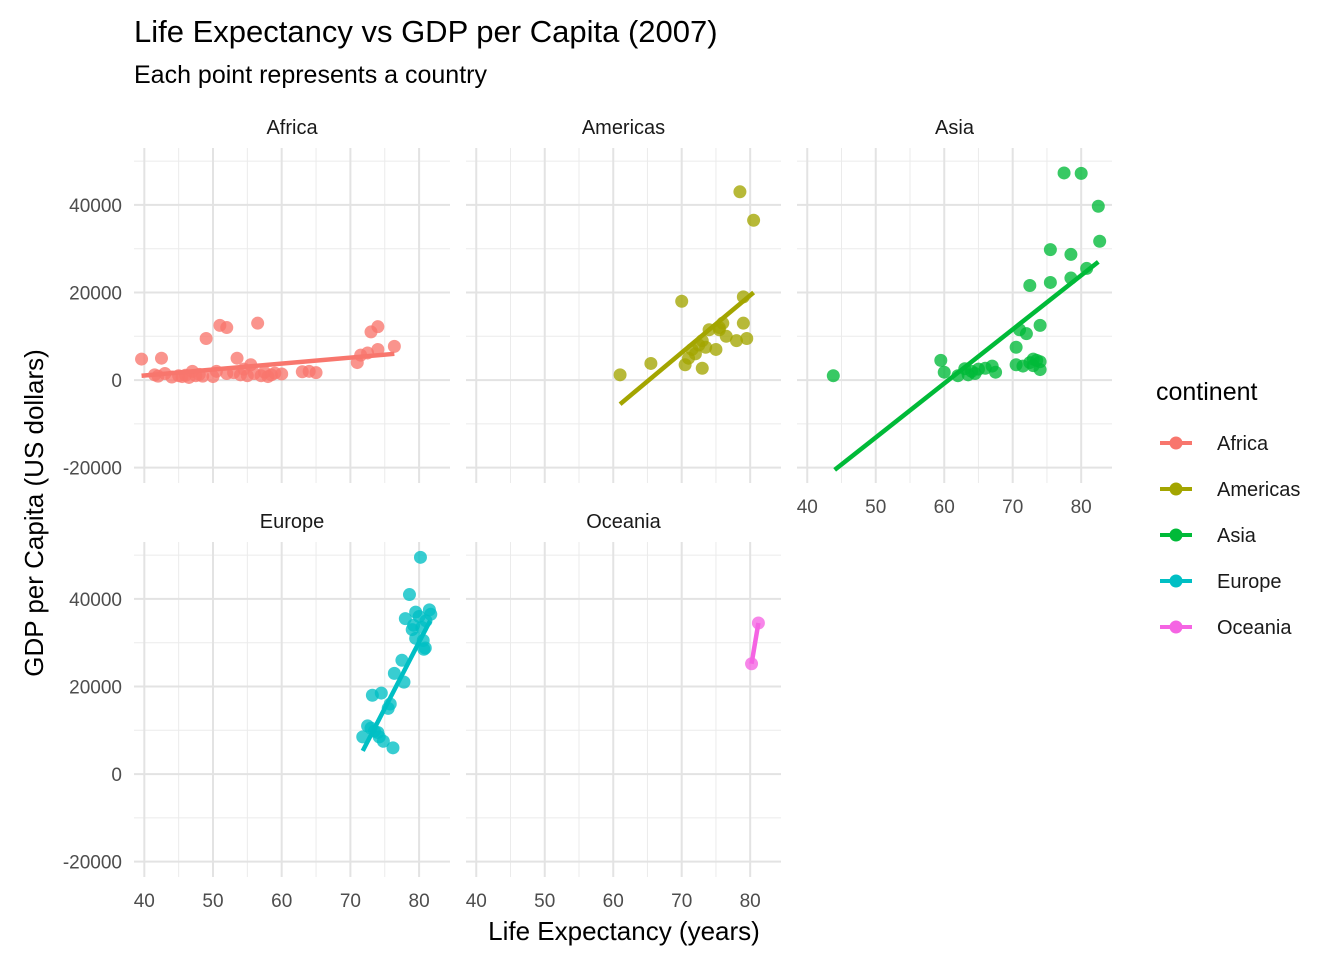 The width and height of the screenshot is (1344, 960). What do you see at coordinates (623, 522) in the screenshot?
I see `facet-label: Oceania` at bounding box center [623, 522].